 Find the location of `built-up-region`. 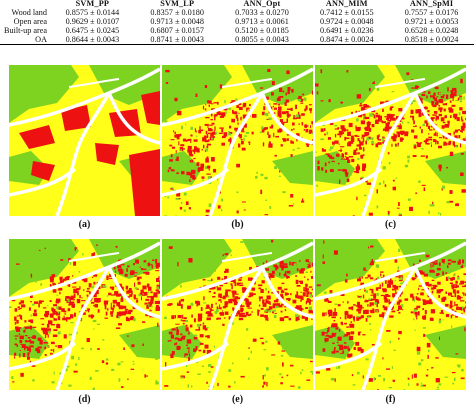

built-up-region is located at coordinates (150, 108).